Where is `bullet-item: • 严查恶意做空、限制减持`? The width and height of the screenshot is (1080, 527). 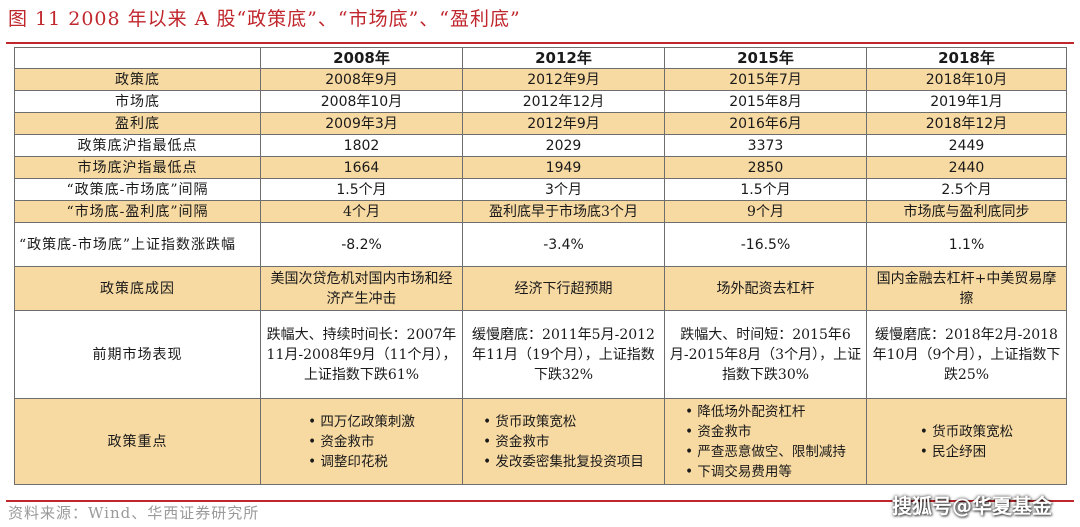
bullet-item: • 严查恶意做空、限制减持 is located at coordinates (765, 451).